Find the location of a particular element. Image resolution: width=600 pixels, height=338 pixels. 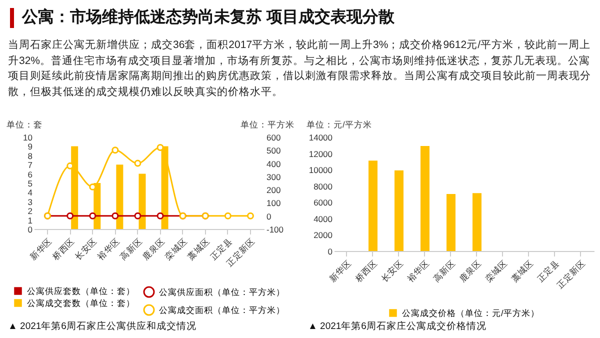

y-tick-label: 1 is located at coordinates (30, 220).